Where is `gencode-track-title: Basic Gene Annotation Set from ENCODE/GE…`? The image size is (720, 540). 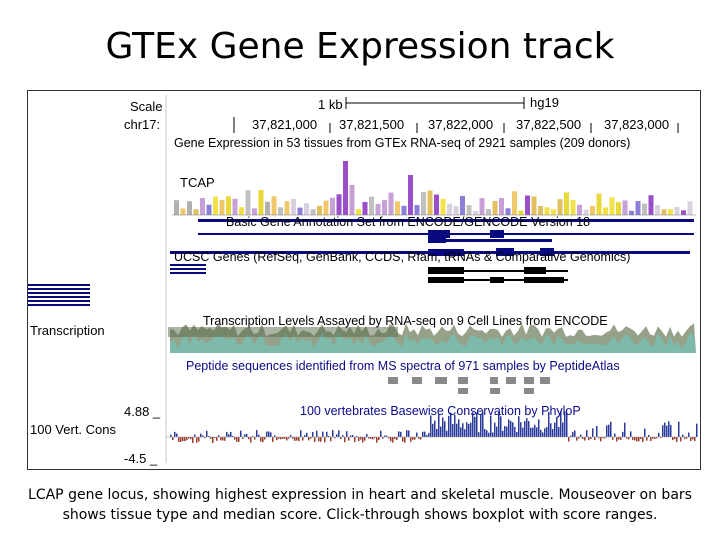 gencode-track-title: Basic Gene Annotation Set from ENCODE/GE… is located at coordinates (408, 222).